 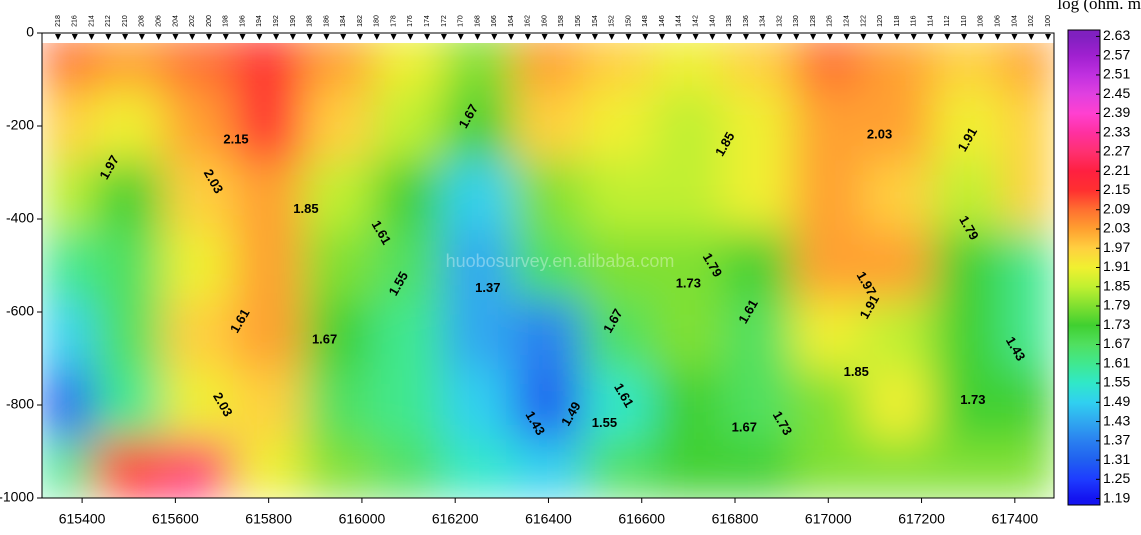 I want to click on colorbar-tick-label: 1.49, so click(x=1116, y=401).